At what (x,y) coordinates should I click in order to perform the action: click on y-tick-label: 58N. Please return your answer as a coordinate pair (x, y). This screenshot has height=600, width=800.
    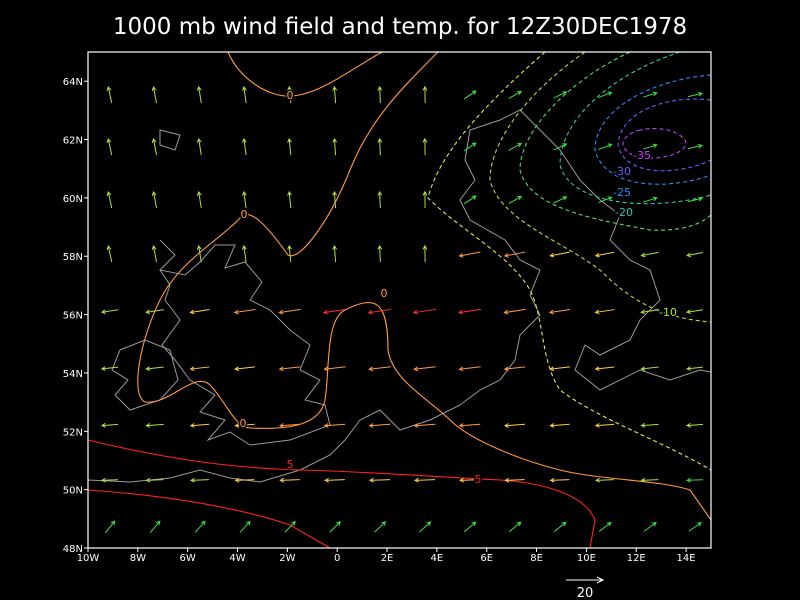
    Looking at the image, I should click on (73, 257).